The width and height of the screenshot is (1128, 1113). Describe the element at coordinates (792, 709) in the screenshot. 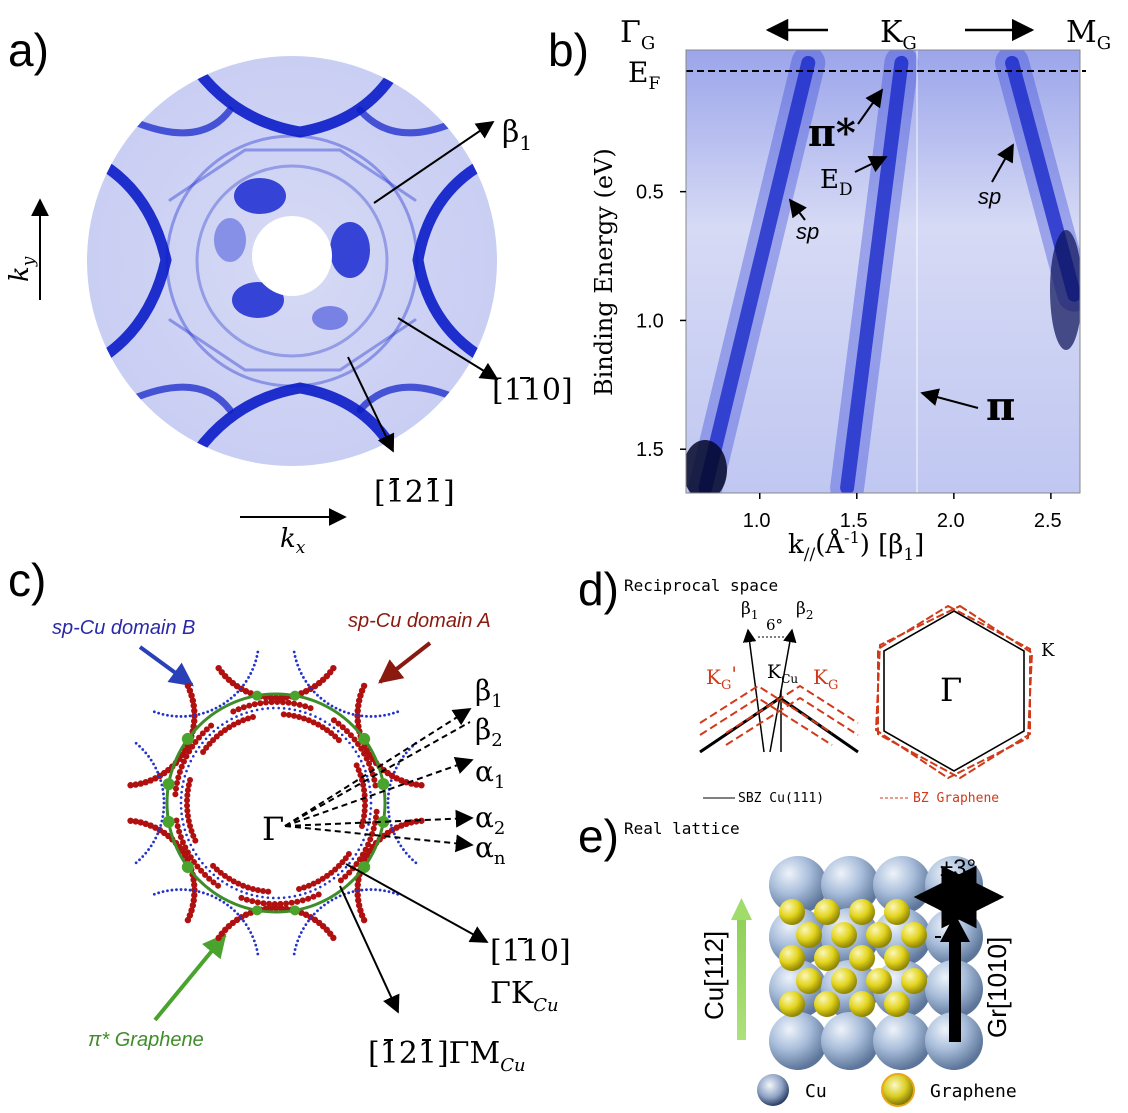

I see `kg-chevron-a` at that location.